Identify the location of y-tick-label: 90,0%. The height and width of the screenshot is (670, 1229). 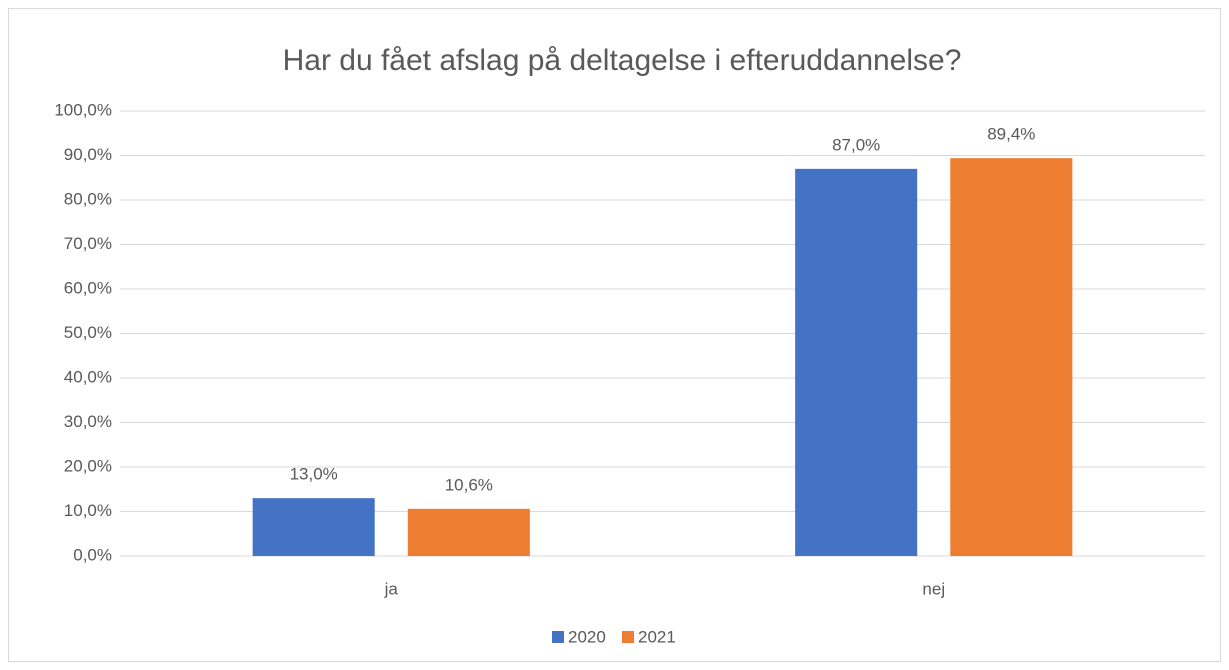
(88, 154).